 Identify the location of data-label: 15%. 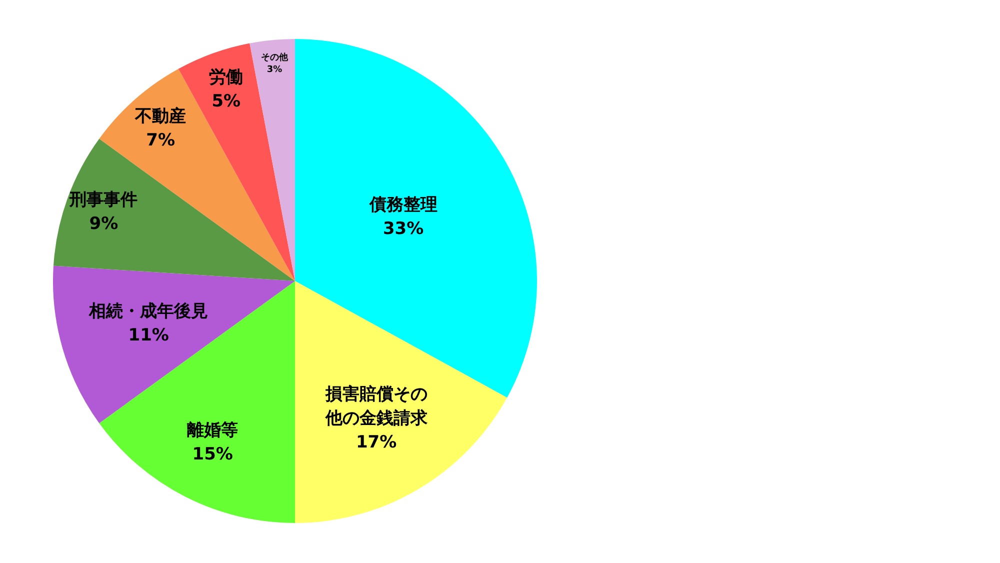
(212, 454).